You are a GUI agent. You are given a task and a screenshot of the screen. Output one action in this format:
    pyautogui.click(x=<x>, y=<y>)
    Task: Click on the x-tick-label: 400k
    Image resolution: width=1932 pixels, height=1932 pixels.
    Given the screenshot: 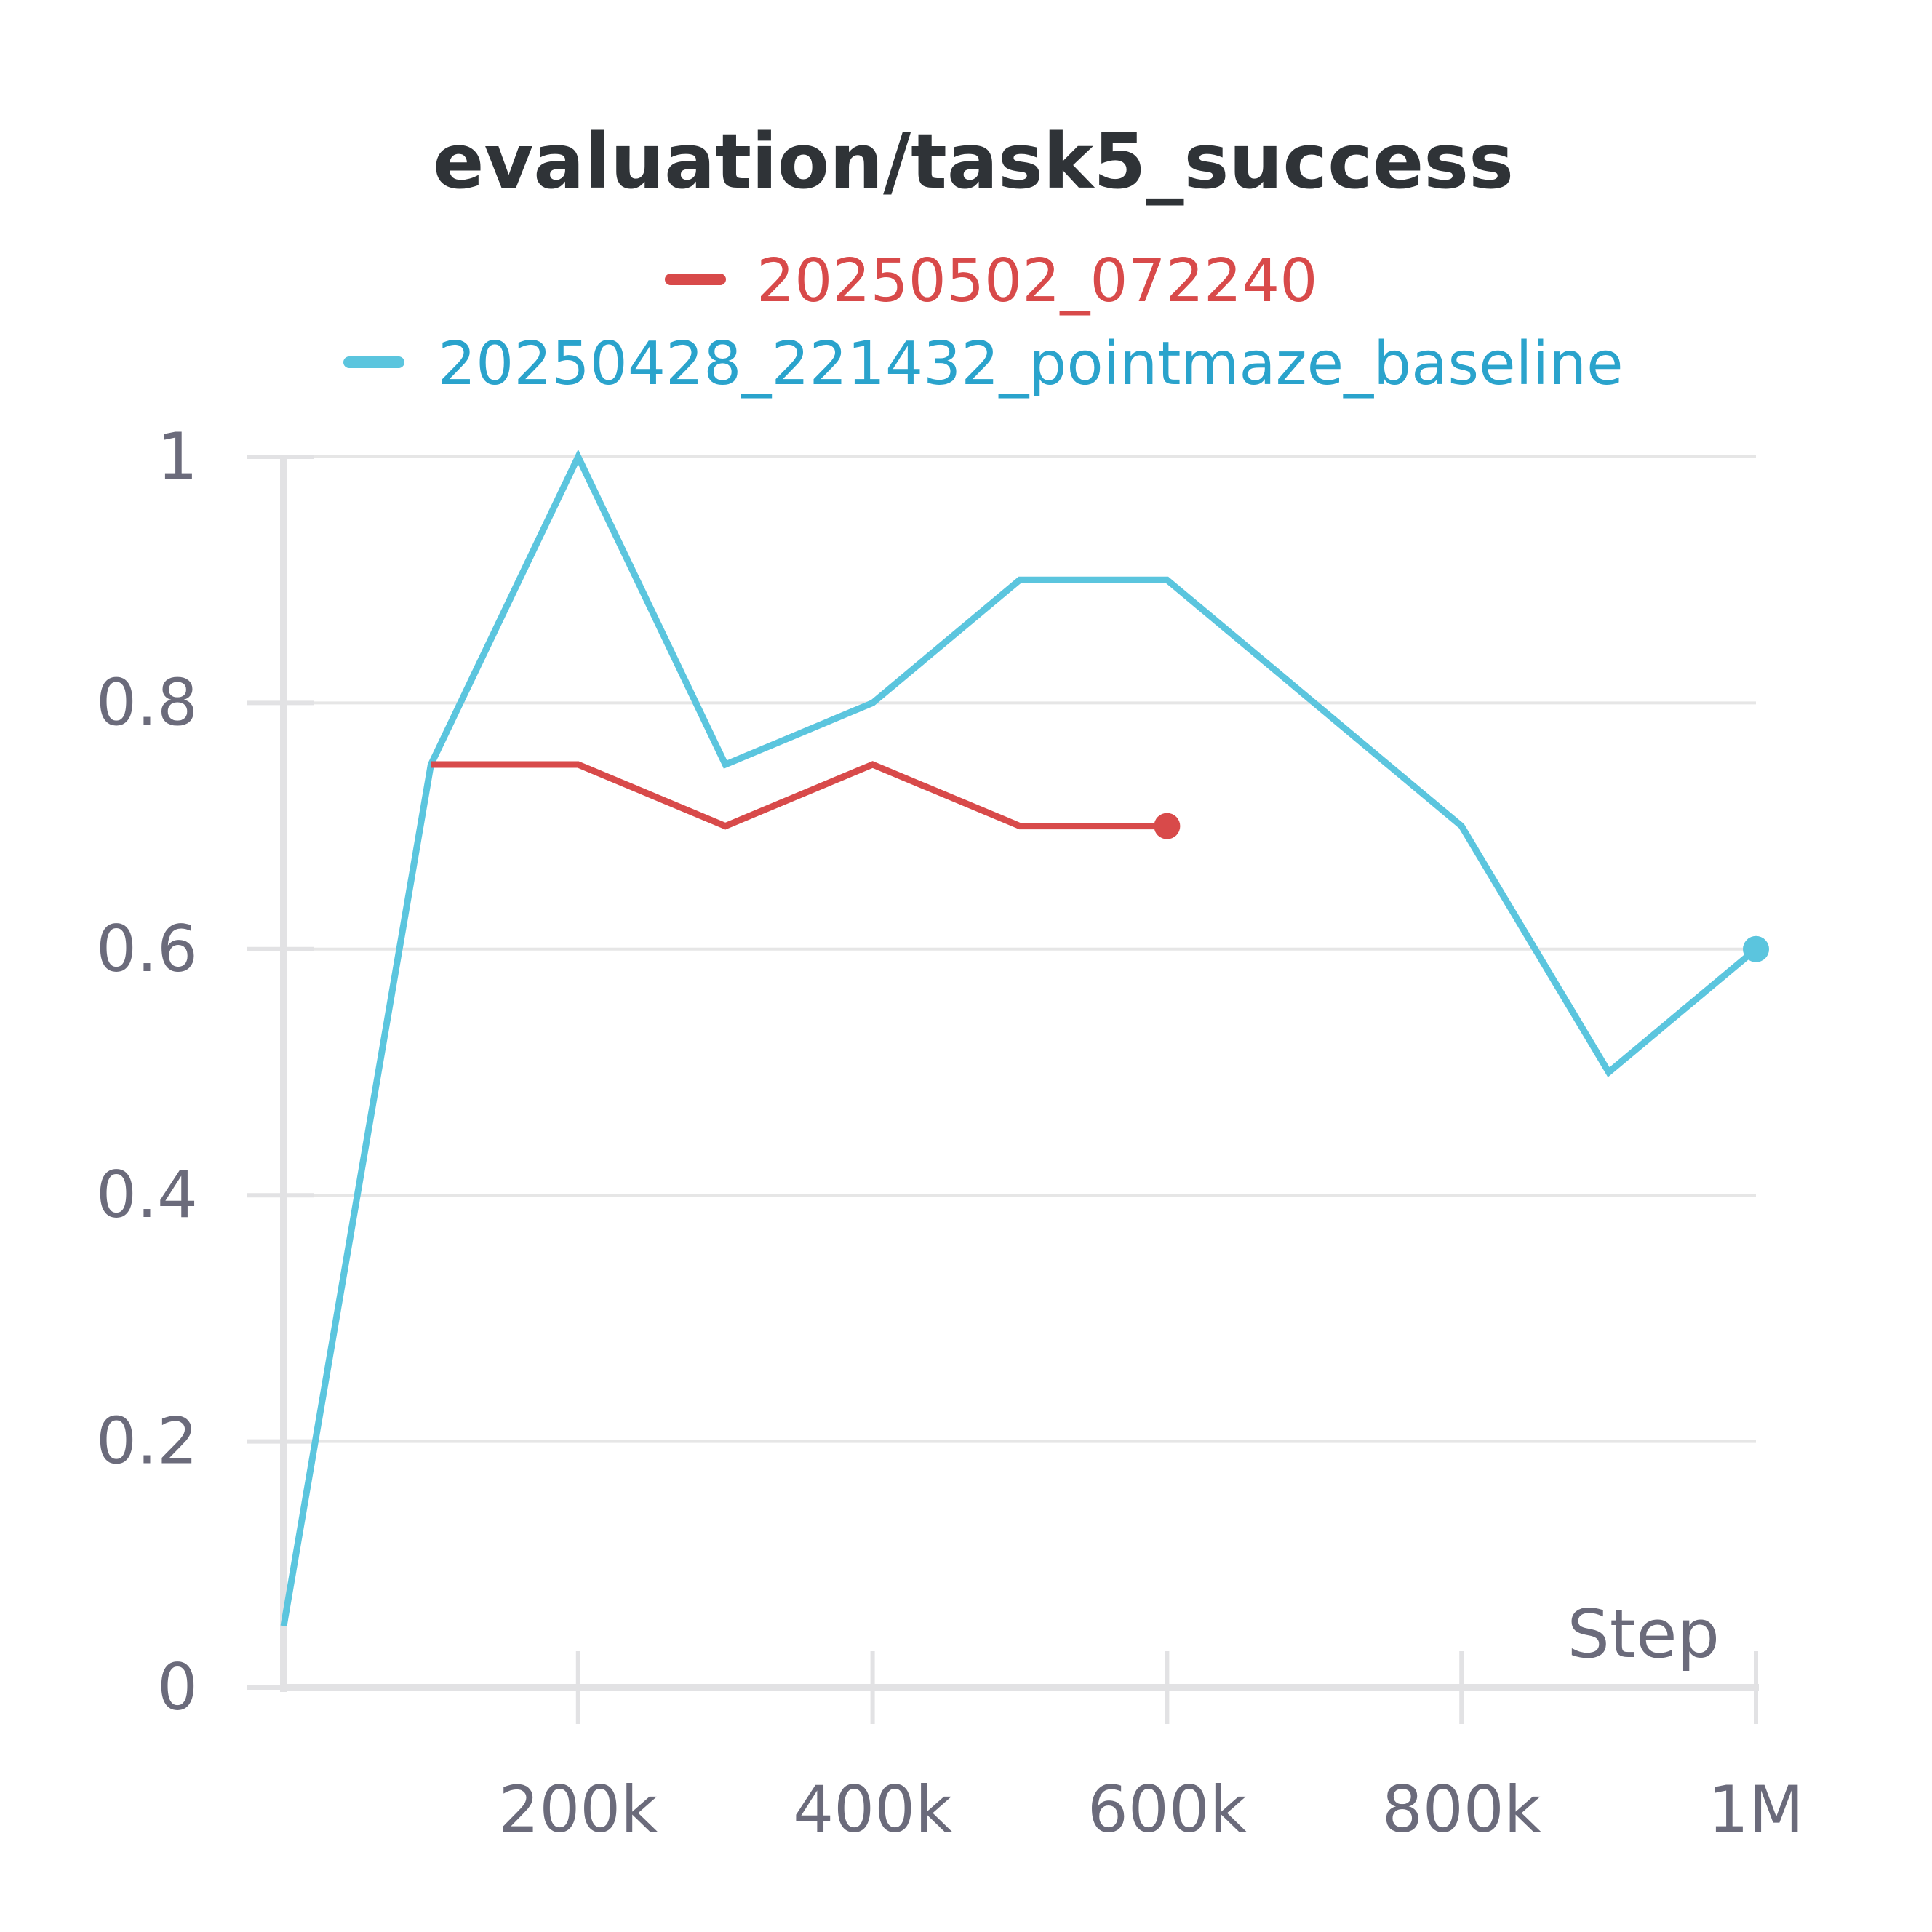 What is the action you would take?
    pyautogui.click(x=873, y=1810)
    